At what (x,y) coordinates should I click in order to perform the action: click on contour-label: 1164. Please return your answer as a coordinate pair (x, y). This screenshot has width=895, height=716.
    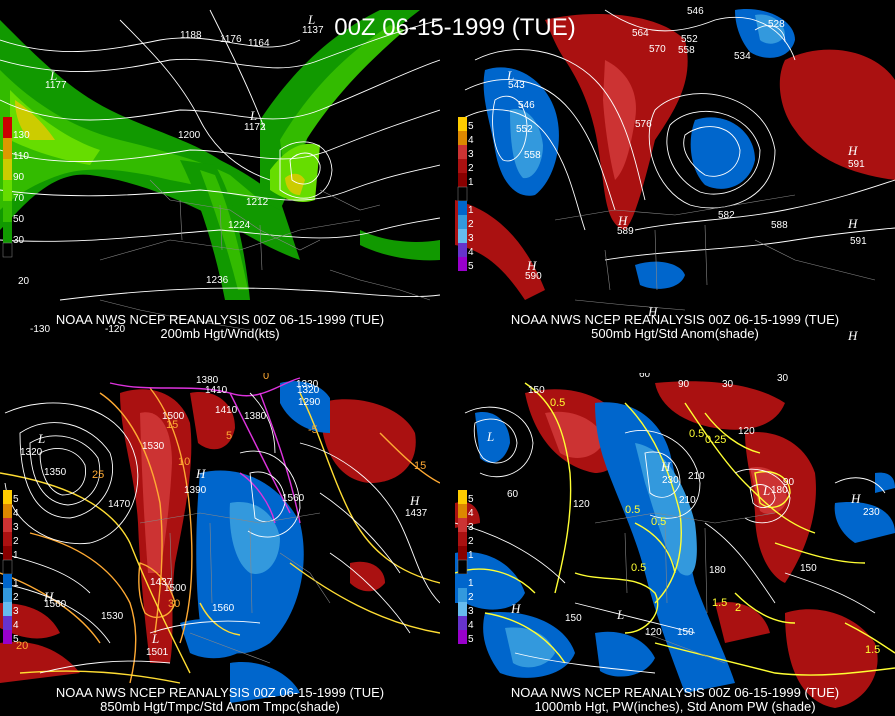
    Looking at the image, I should click on (259, 43).